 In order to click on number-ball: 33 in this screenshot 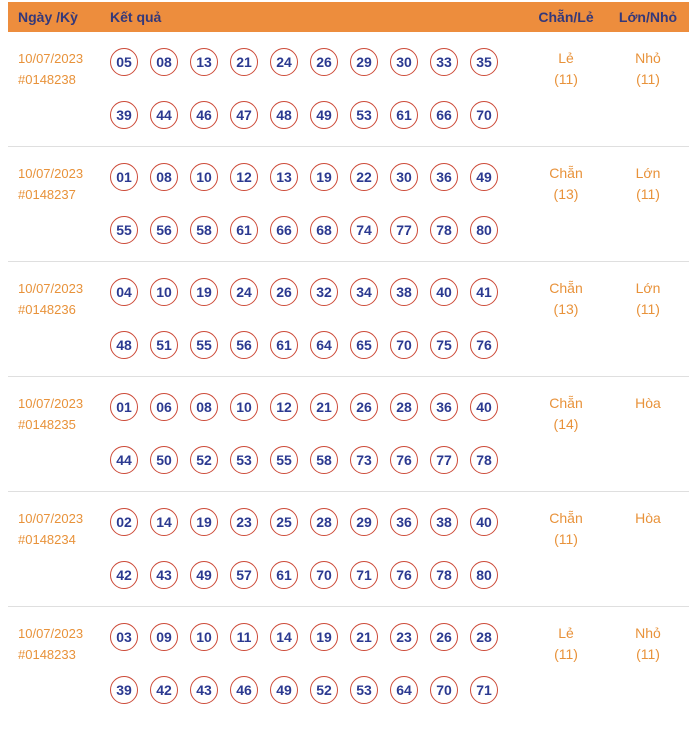, I will do `click(444, 62)`.